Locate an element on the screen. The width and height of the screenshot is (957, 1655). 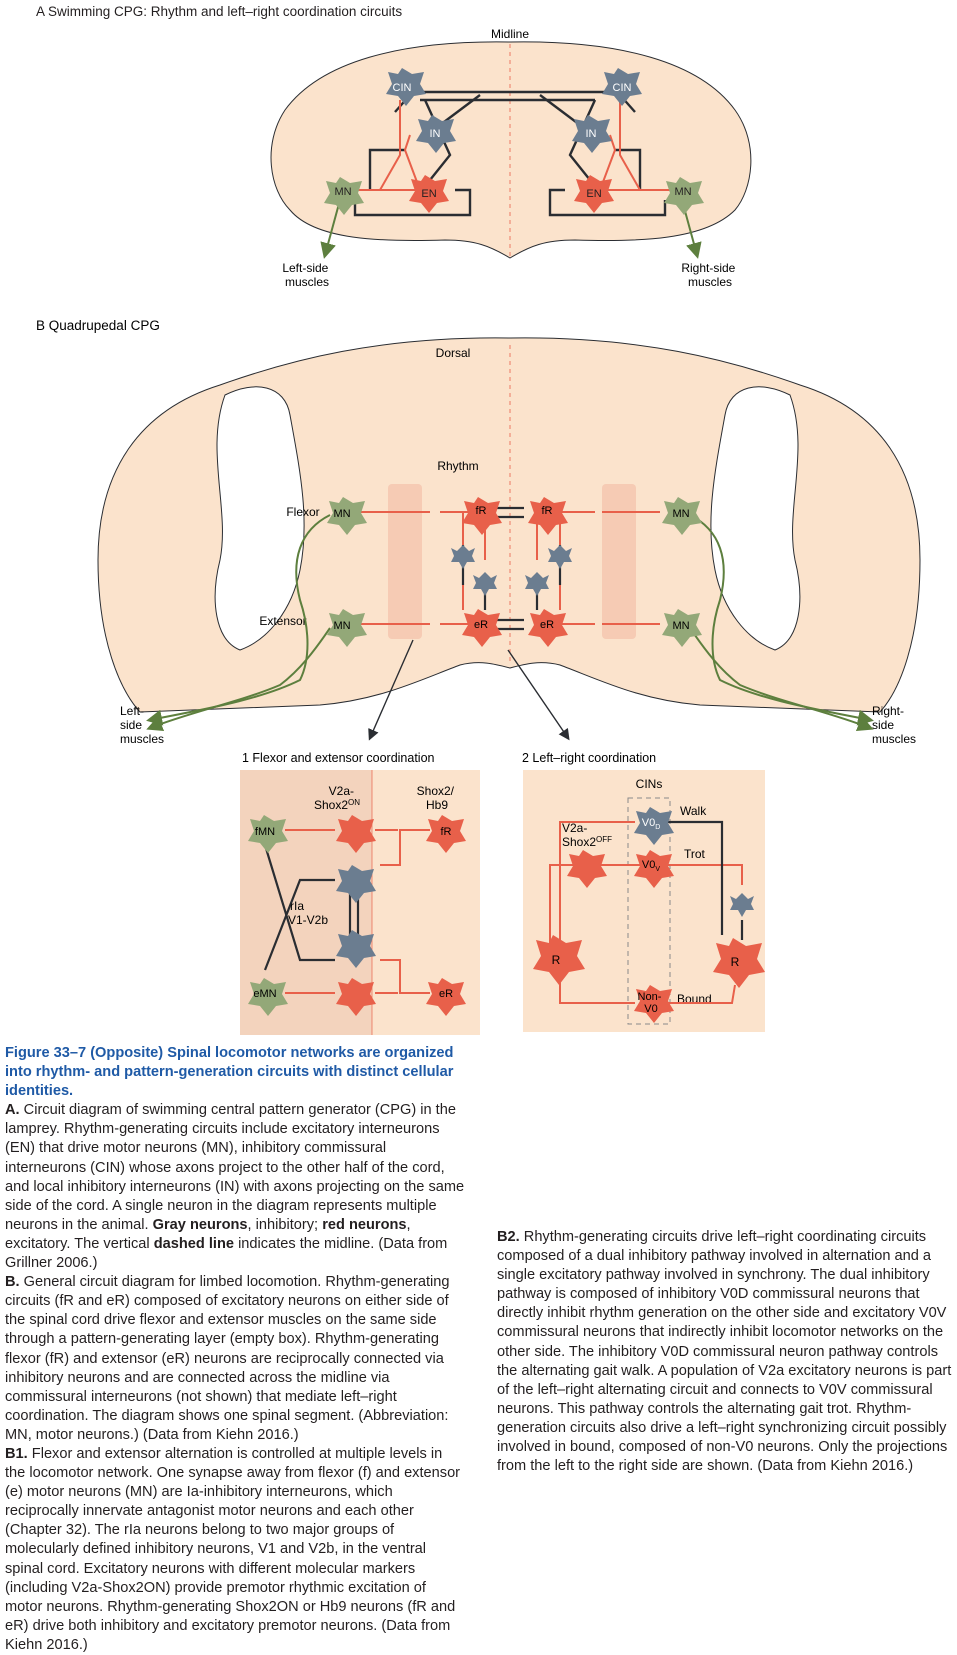
neuron-mn-extensor-left: MN is located at coordinates (347, 628).